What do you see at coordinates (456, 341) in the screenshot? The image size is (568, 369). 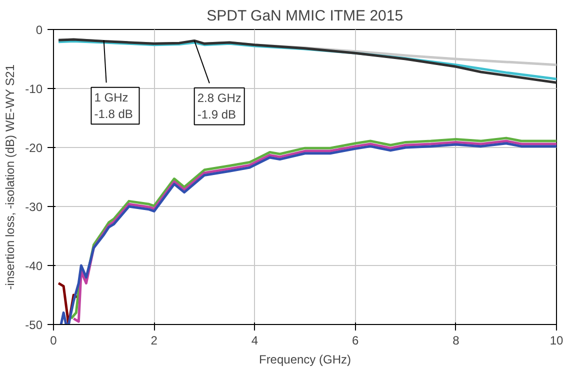 I see `x-tick-label: 8` at bounding box center [456, 341].